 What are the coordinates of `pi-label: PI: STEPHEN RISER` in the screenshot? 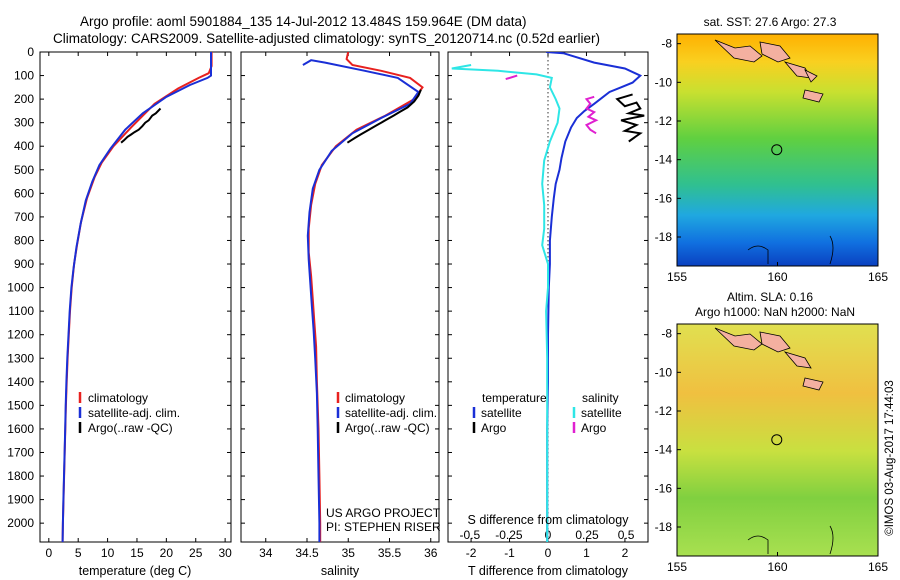 It's located at (383, 527).